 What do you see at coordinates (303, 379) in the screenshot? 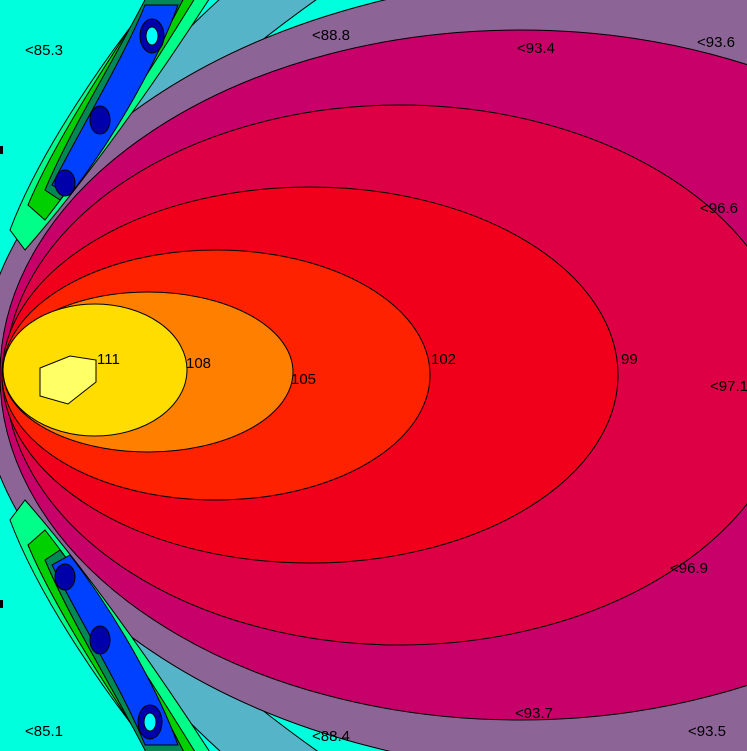
I see `contour-label-105: 105` at bounding box center [303, 379].